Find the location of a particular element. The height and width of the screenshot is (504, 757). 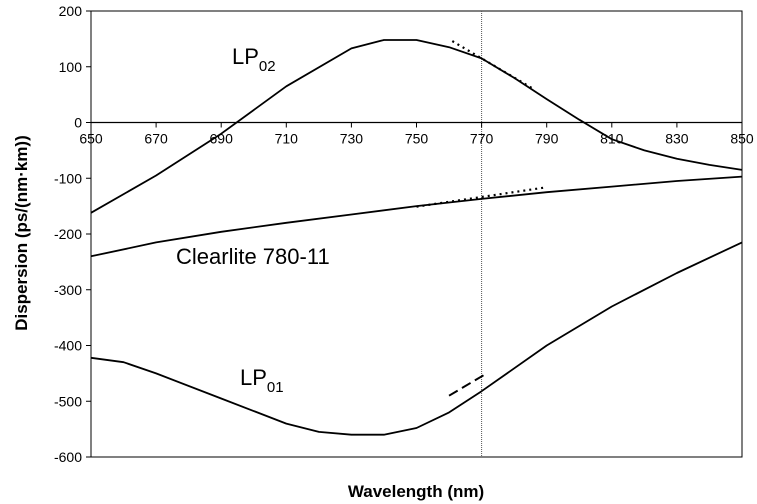

y-tick-label: -500 is located at coordinates (68, 401).